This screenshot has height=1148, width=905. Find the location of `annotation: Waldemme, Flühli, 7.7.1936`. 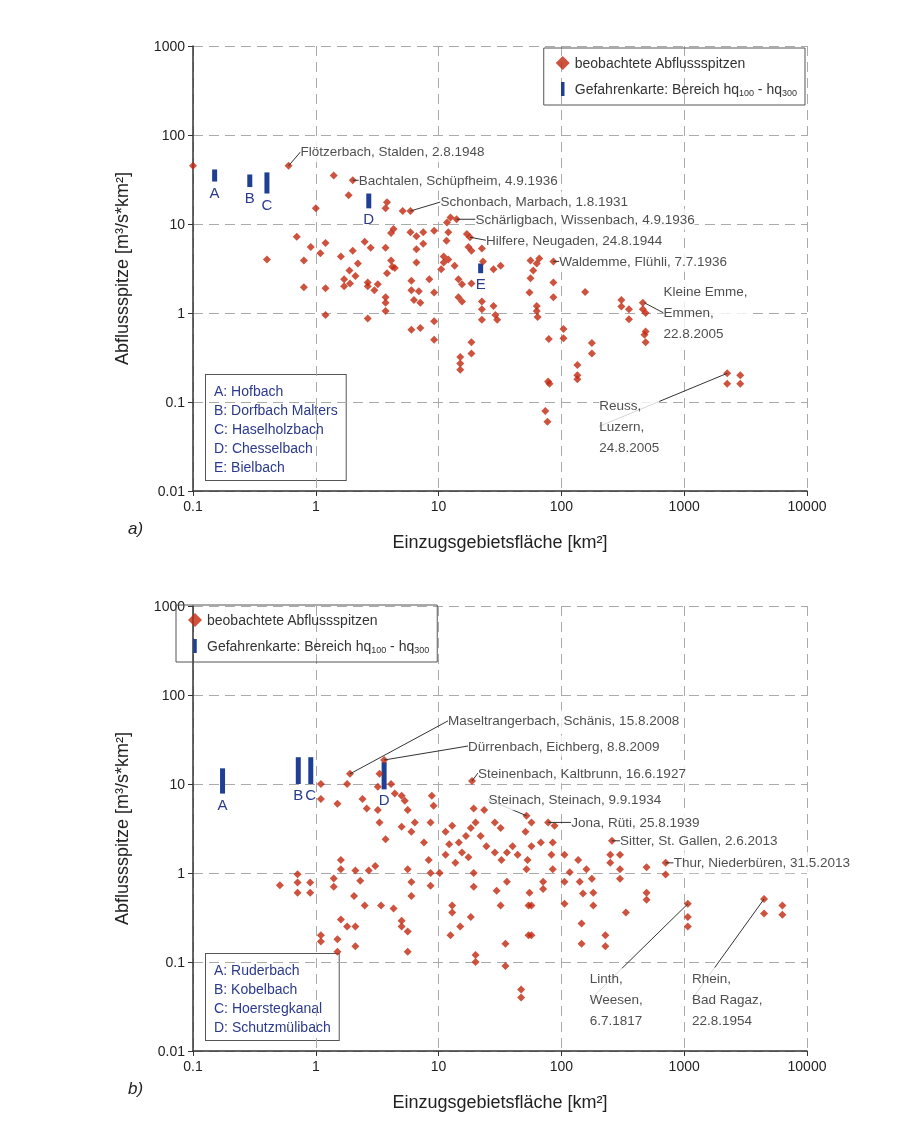

annotation: Waldemme, Flühli, 7.7.1936 is located at coordinates (643, 261).